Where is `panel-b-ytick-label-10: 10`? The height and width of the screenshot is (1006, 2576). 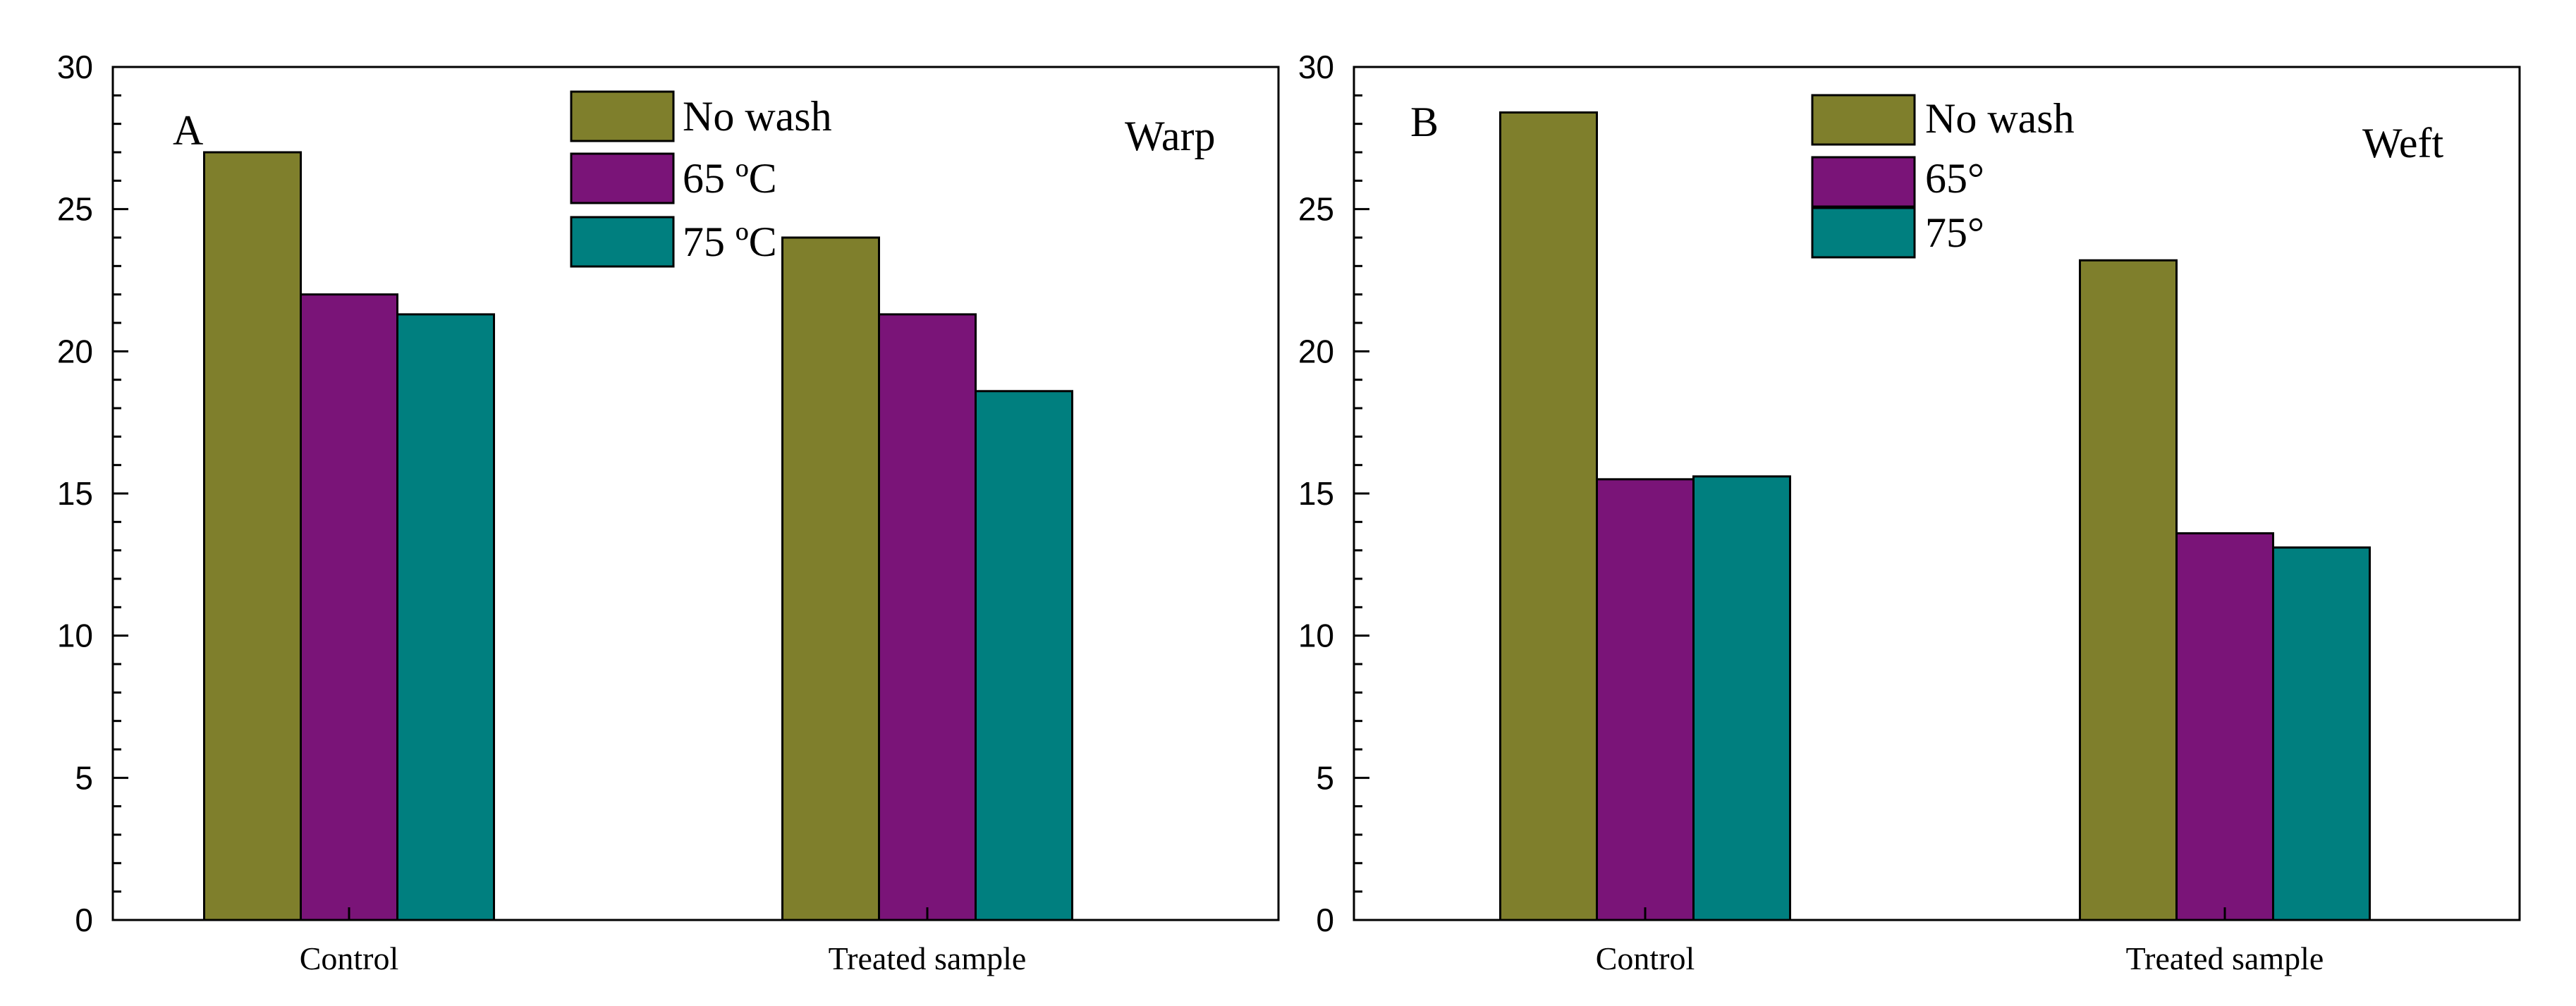 panel-b-ytick-label-10: 10 is located at coordinates (1316, 636).